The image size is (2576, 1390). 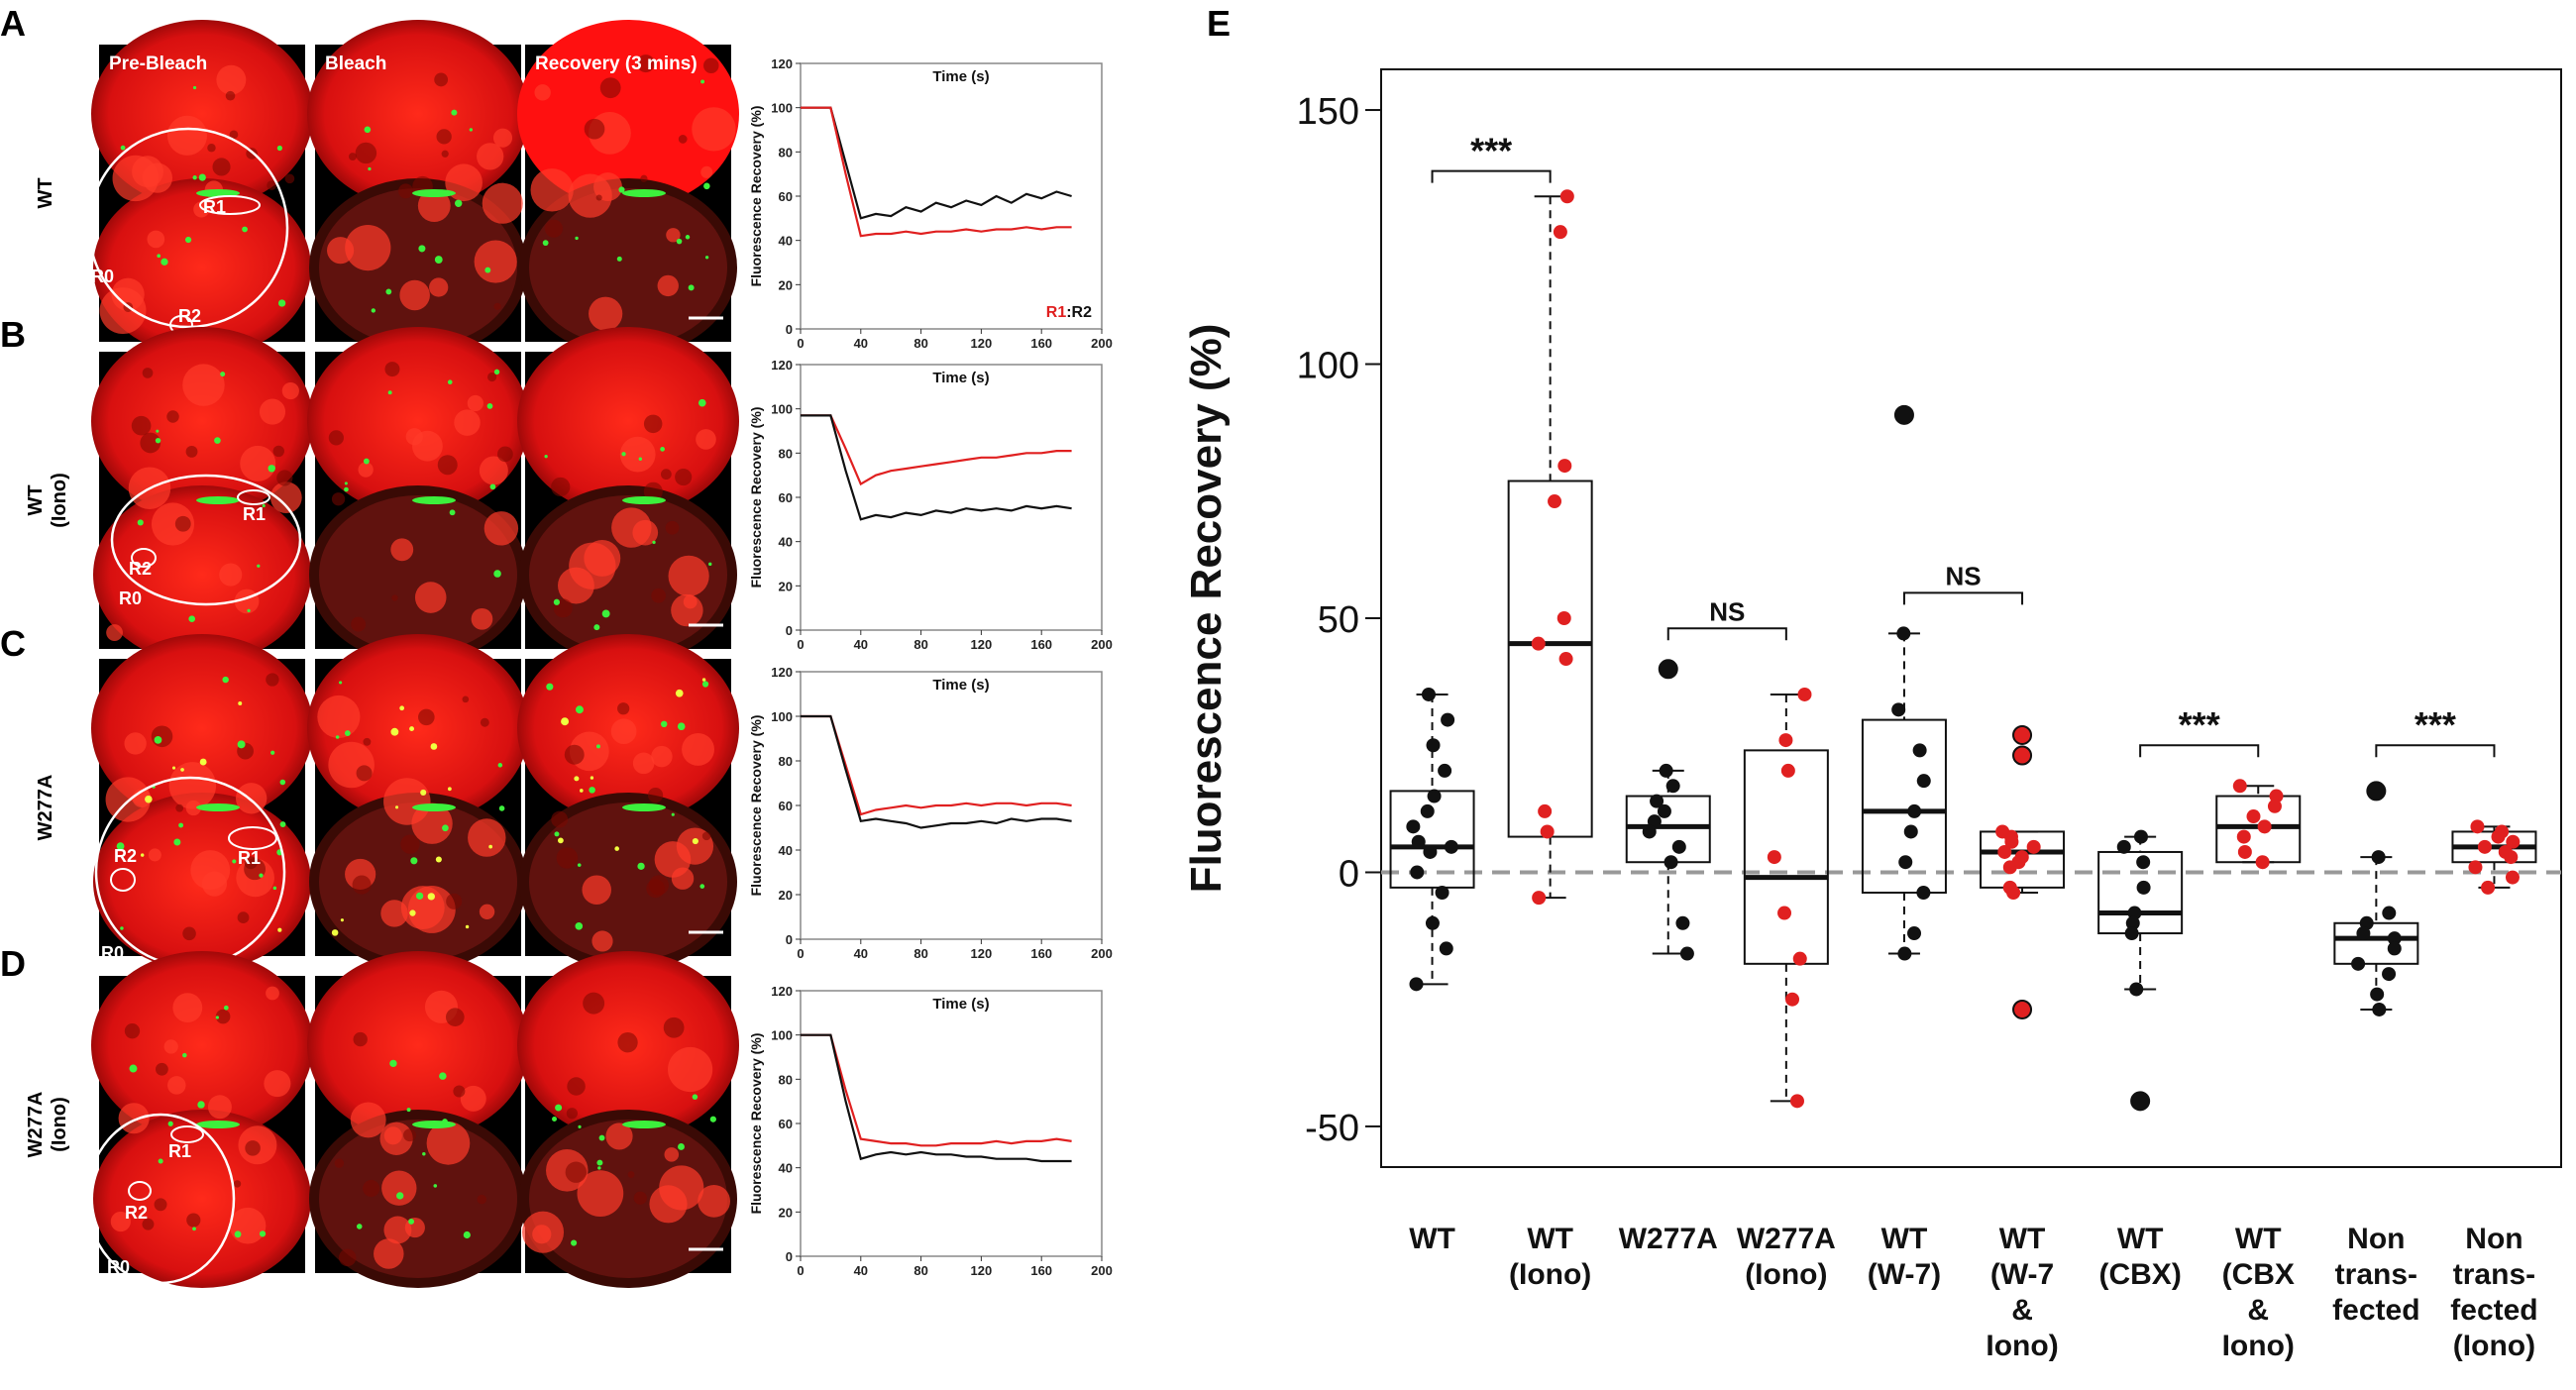 I want to click on x-tick-label: 40, so click(x=861, y=953).